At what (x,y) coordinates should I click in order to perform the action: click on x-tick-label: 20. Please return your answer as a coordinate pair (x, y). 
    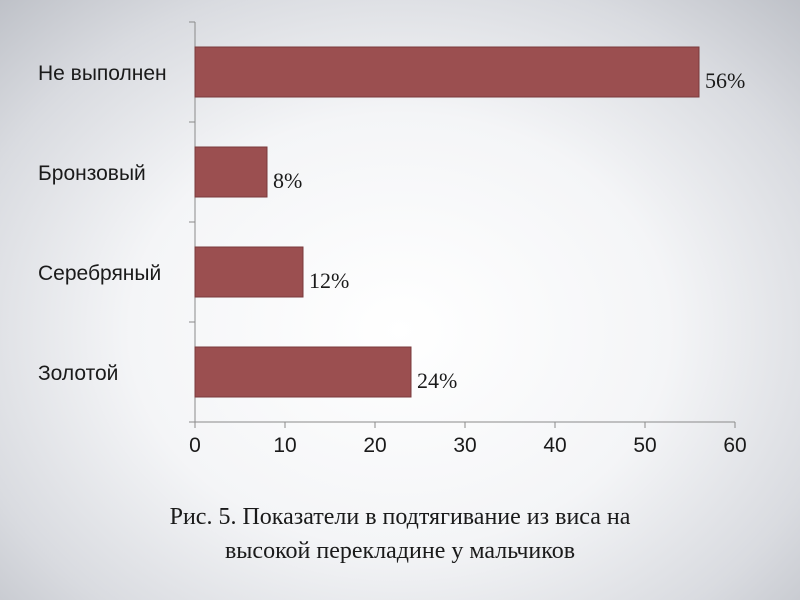
    Looking at the image, I should click on (374, 445).